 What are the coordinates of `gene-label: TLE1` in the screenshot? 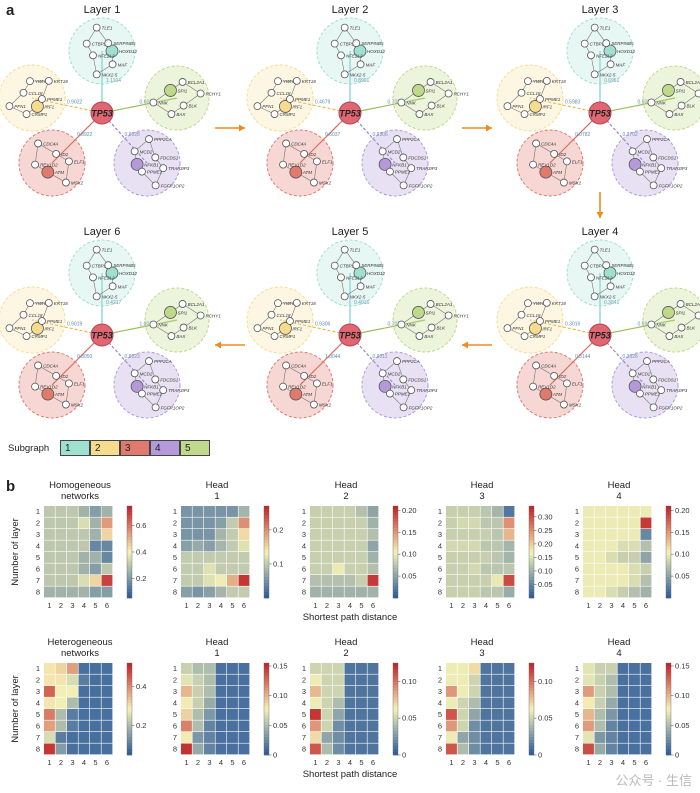 It's located at (107, 250).